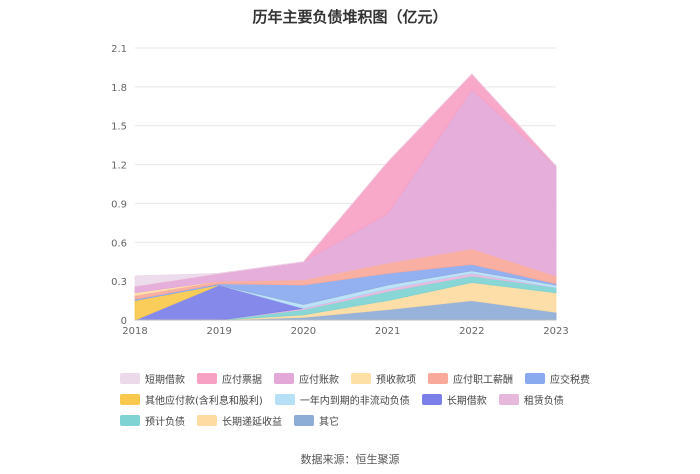 The width and height of the screenshot is (700, 474). I want to click on legend-row: 短期借款 应付票据 应付账款 预收款项 应付职工薪酬 应交税费, so click(355, 378).